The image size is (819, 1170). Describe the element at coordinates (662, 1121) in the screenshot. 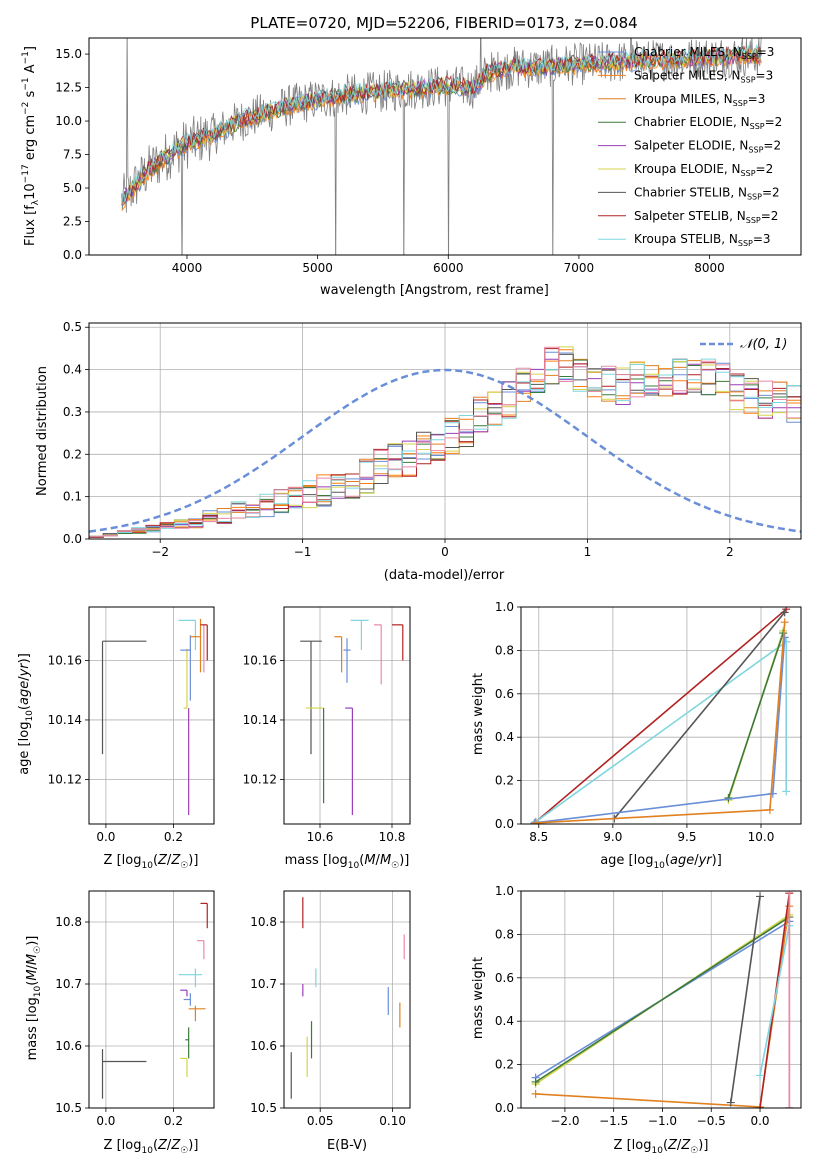

I see `x-tick-label: −1.0` at that location.